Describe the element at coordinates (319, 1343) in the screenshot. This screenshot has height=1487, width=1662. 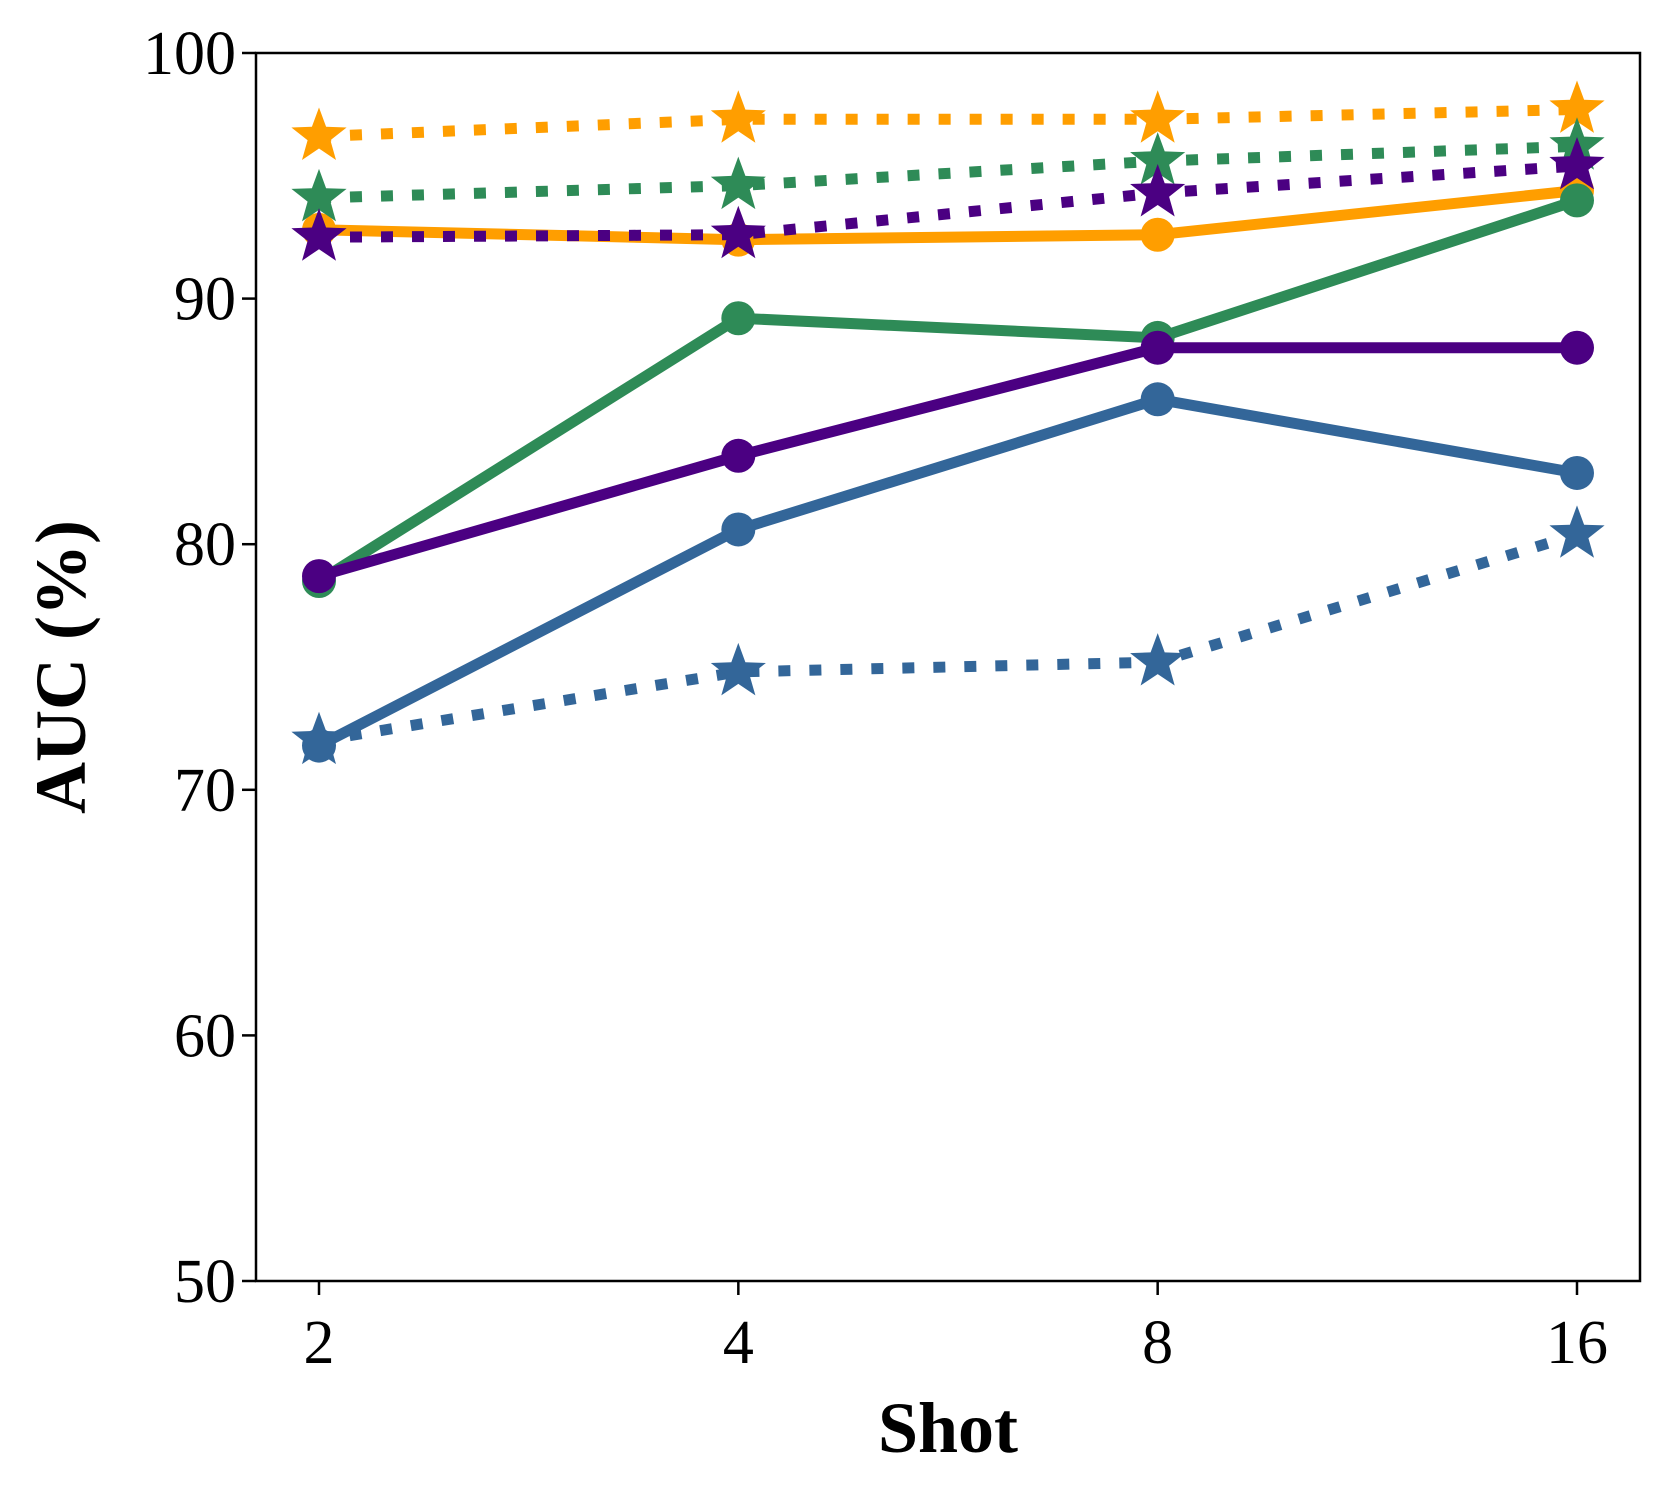
I see `x-tick-label: 2` at that location.